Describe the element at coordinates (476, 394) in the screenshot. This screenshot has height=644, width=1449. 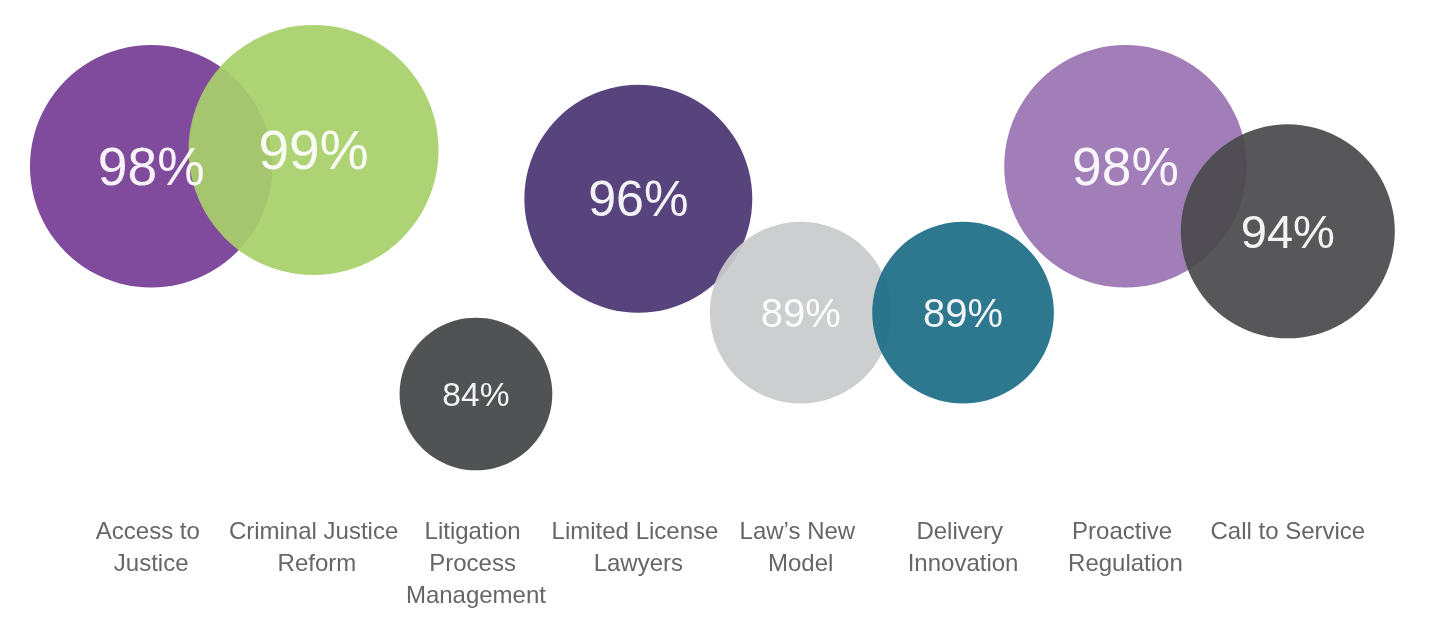
I see `data-label: 84%` at that location.